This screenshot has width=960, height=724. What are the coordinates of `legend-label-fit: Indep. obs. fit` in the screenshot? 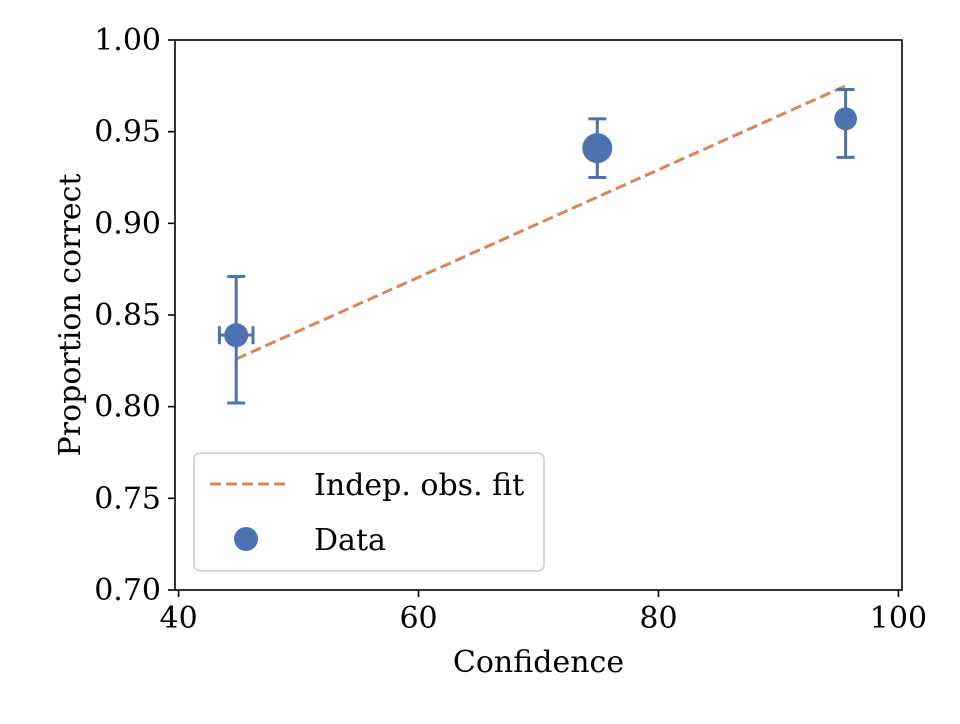 It's located at (419, 485).